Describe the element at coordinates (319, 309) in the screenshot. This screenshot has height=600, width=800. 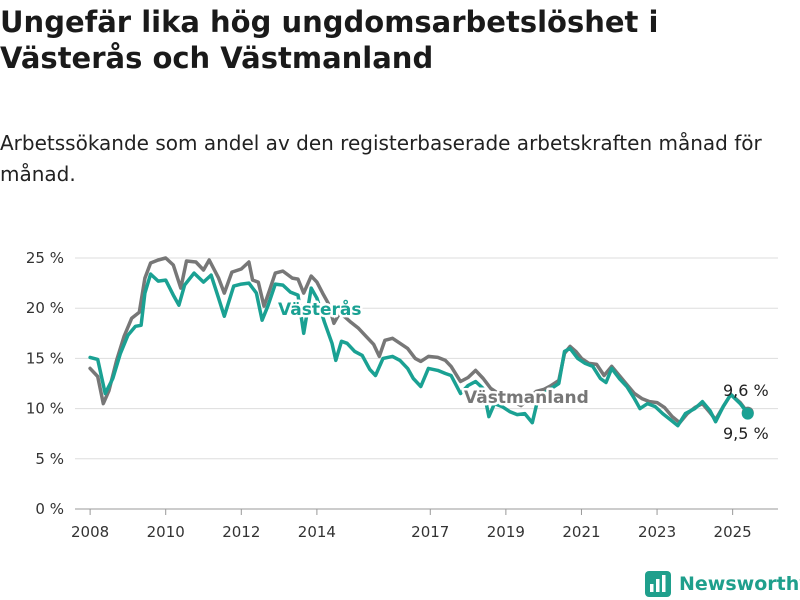
I see `series-name-label: Västerås` at that location.